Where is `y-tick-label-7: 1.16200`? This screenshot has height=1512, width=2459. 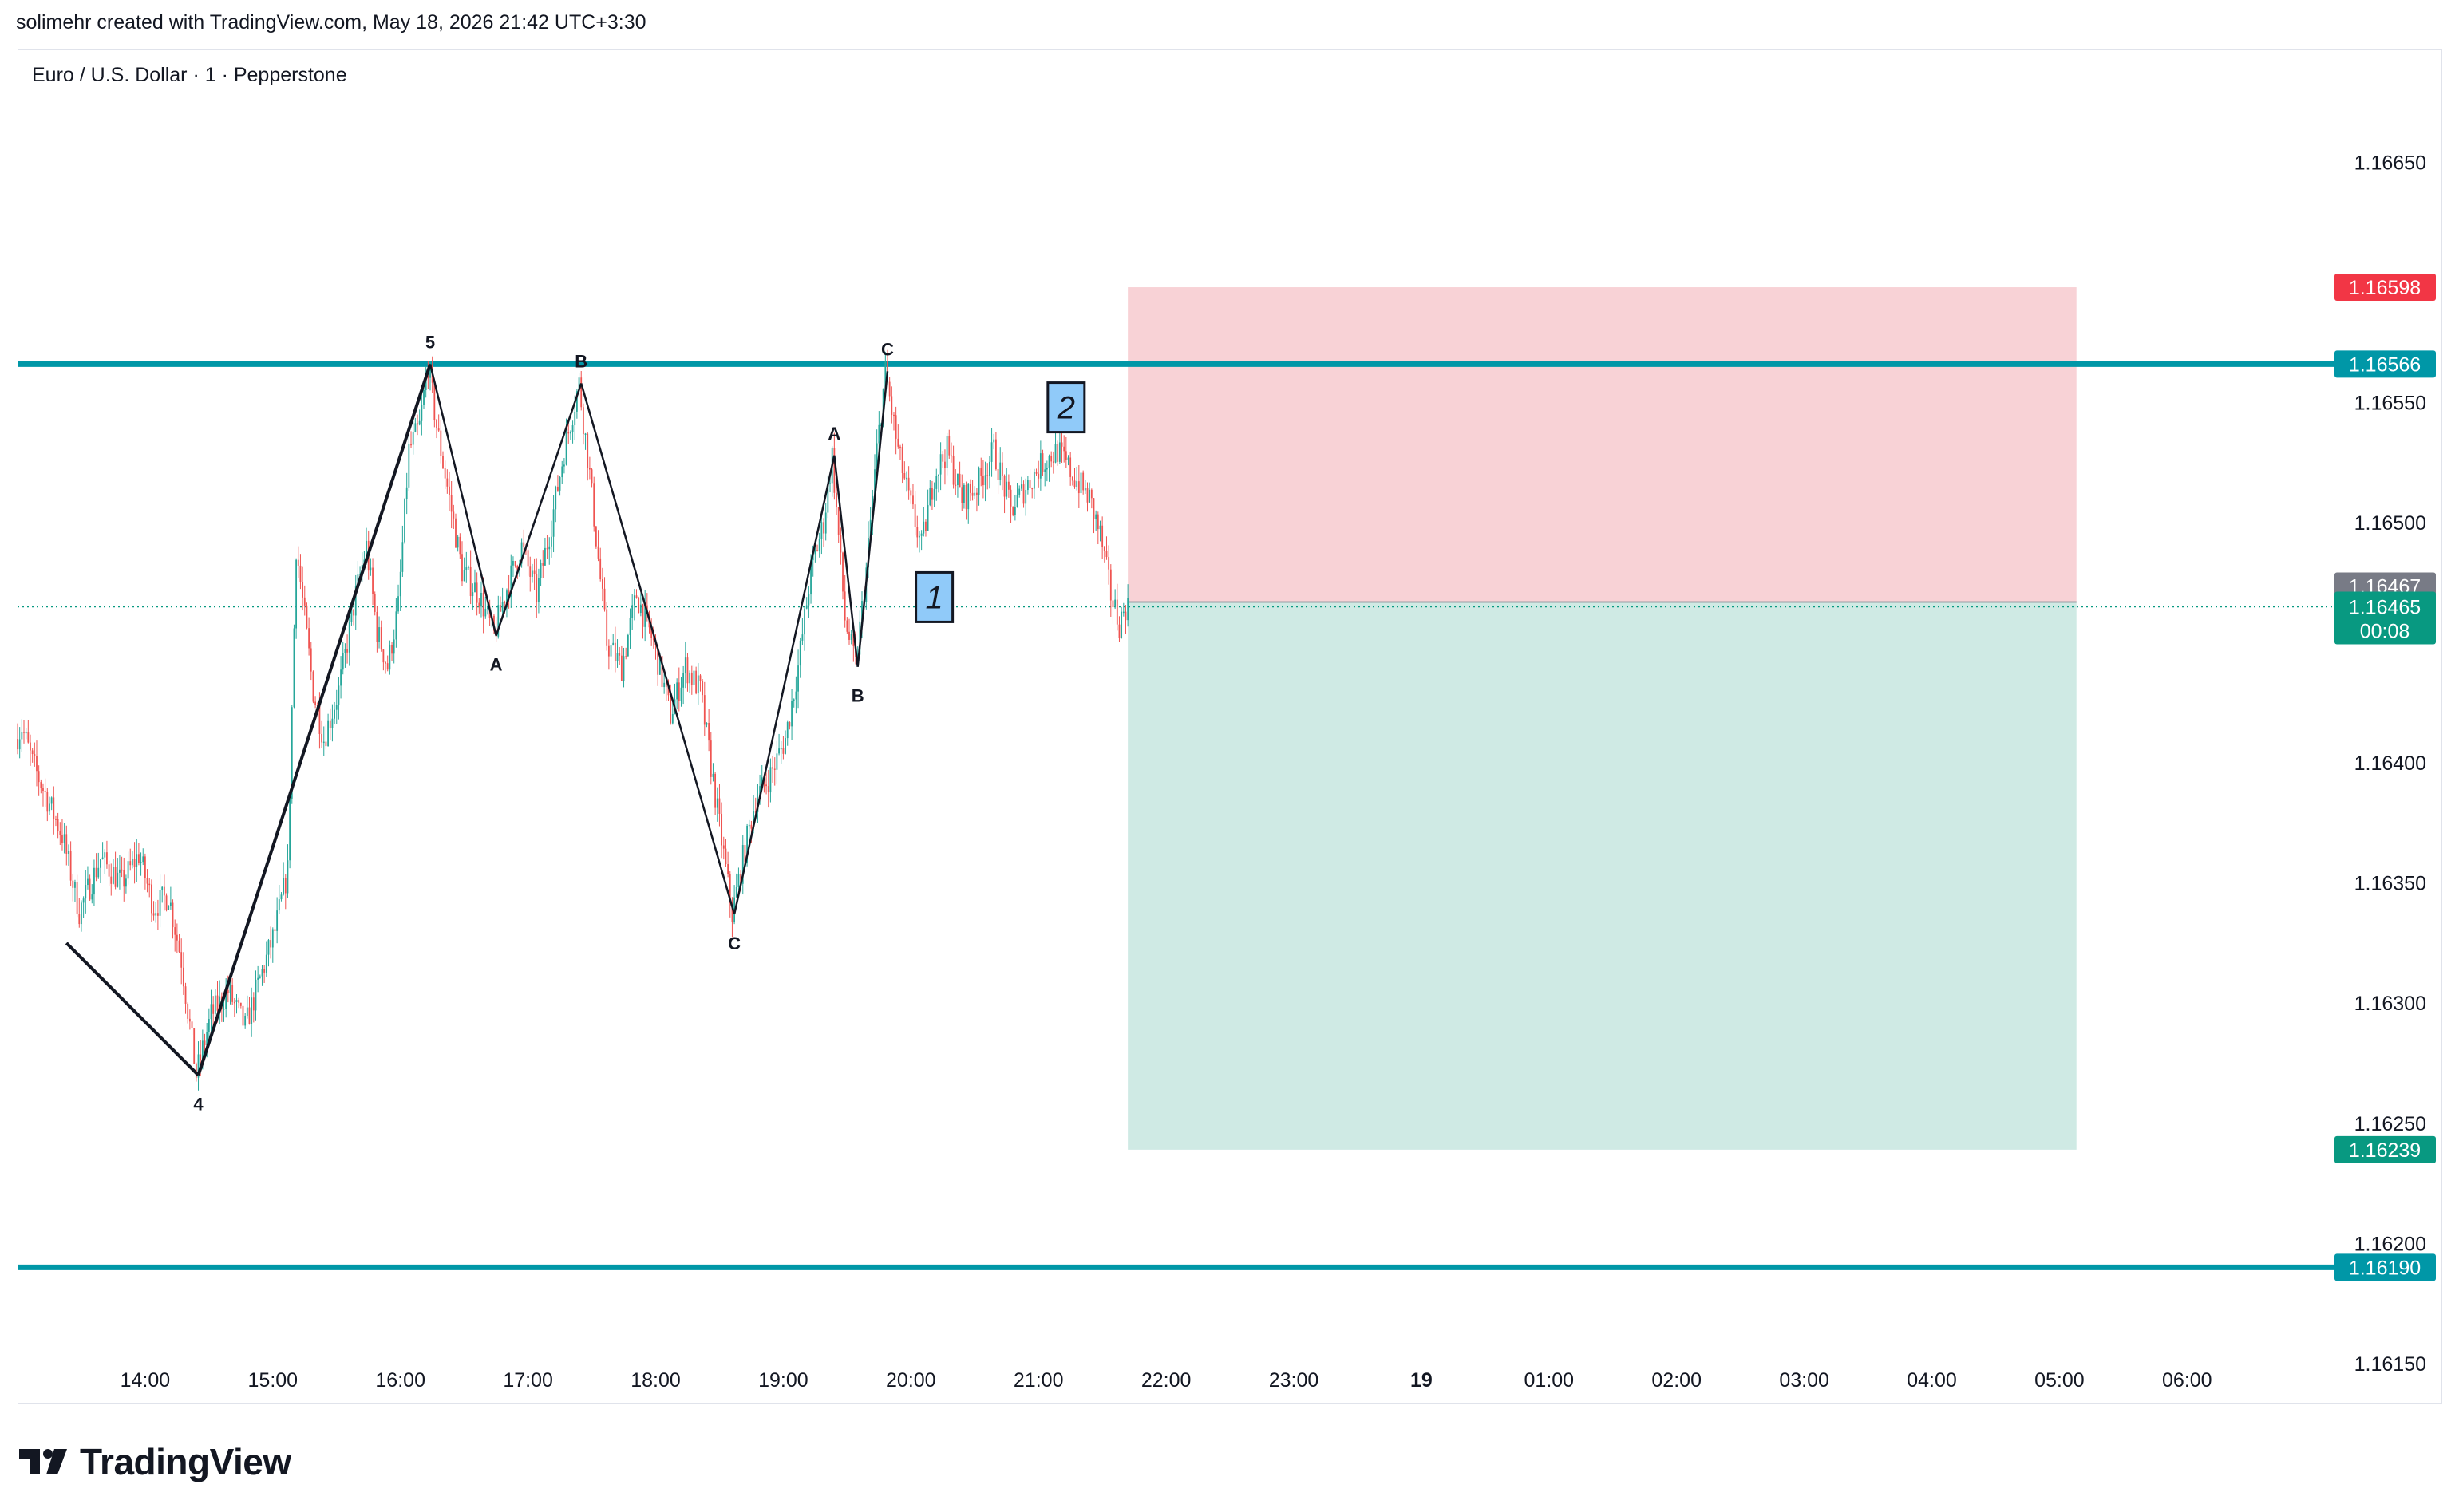
y-tick-label-7: 1.16200 is located at coordinates (2390, 1244).